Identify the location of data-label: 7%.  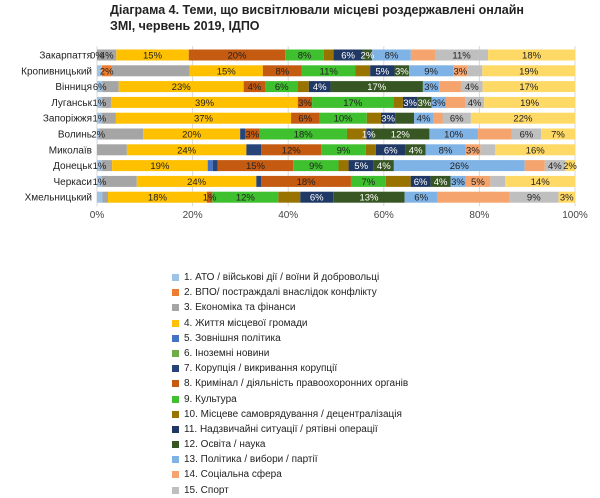
(558, 135).